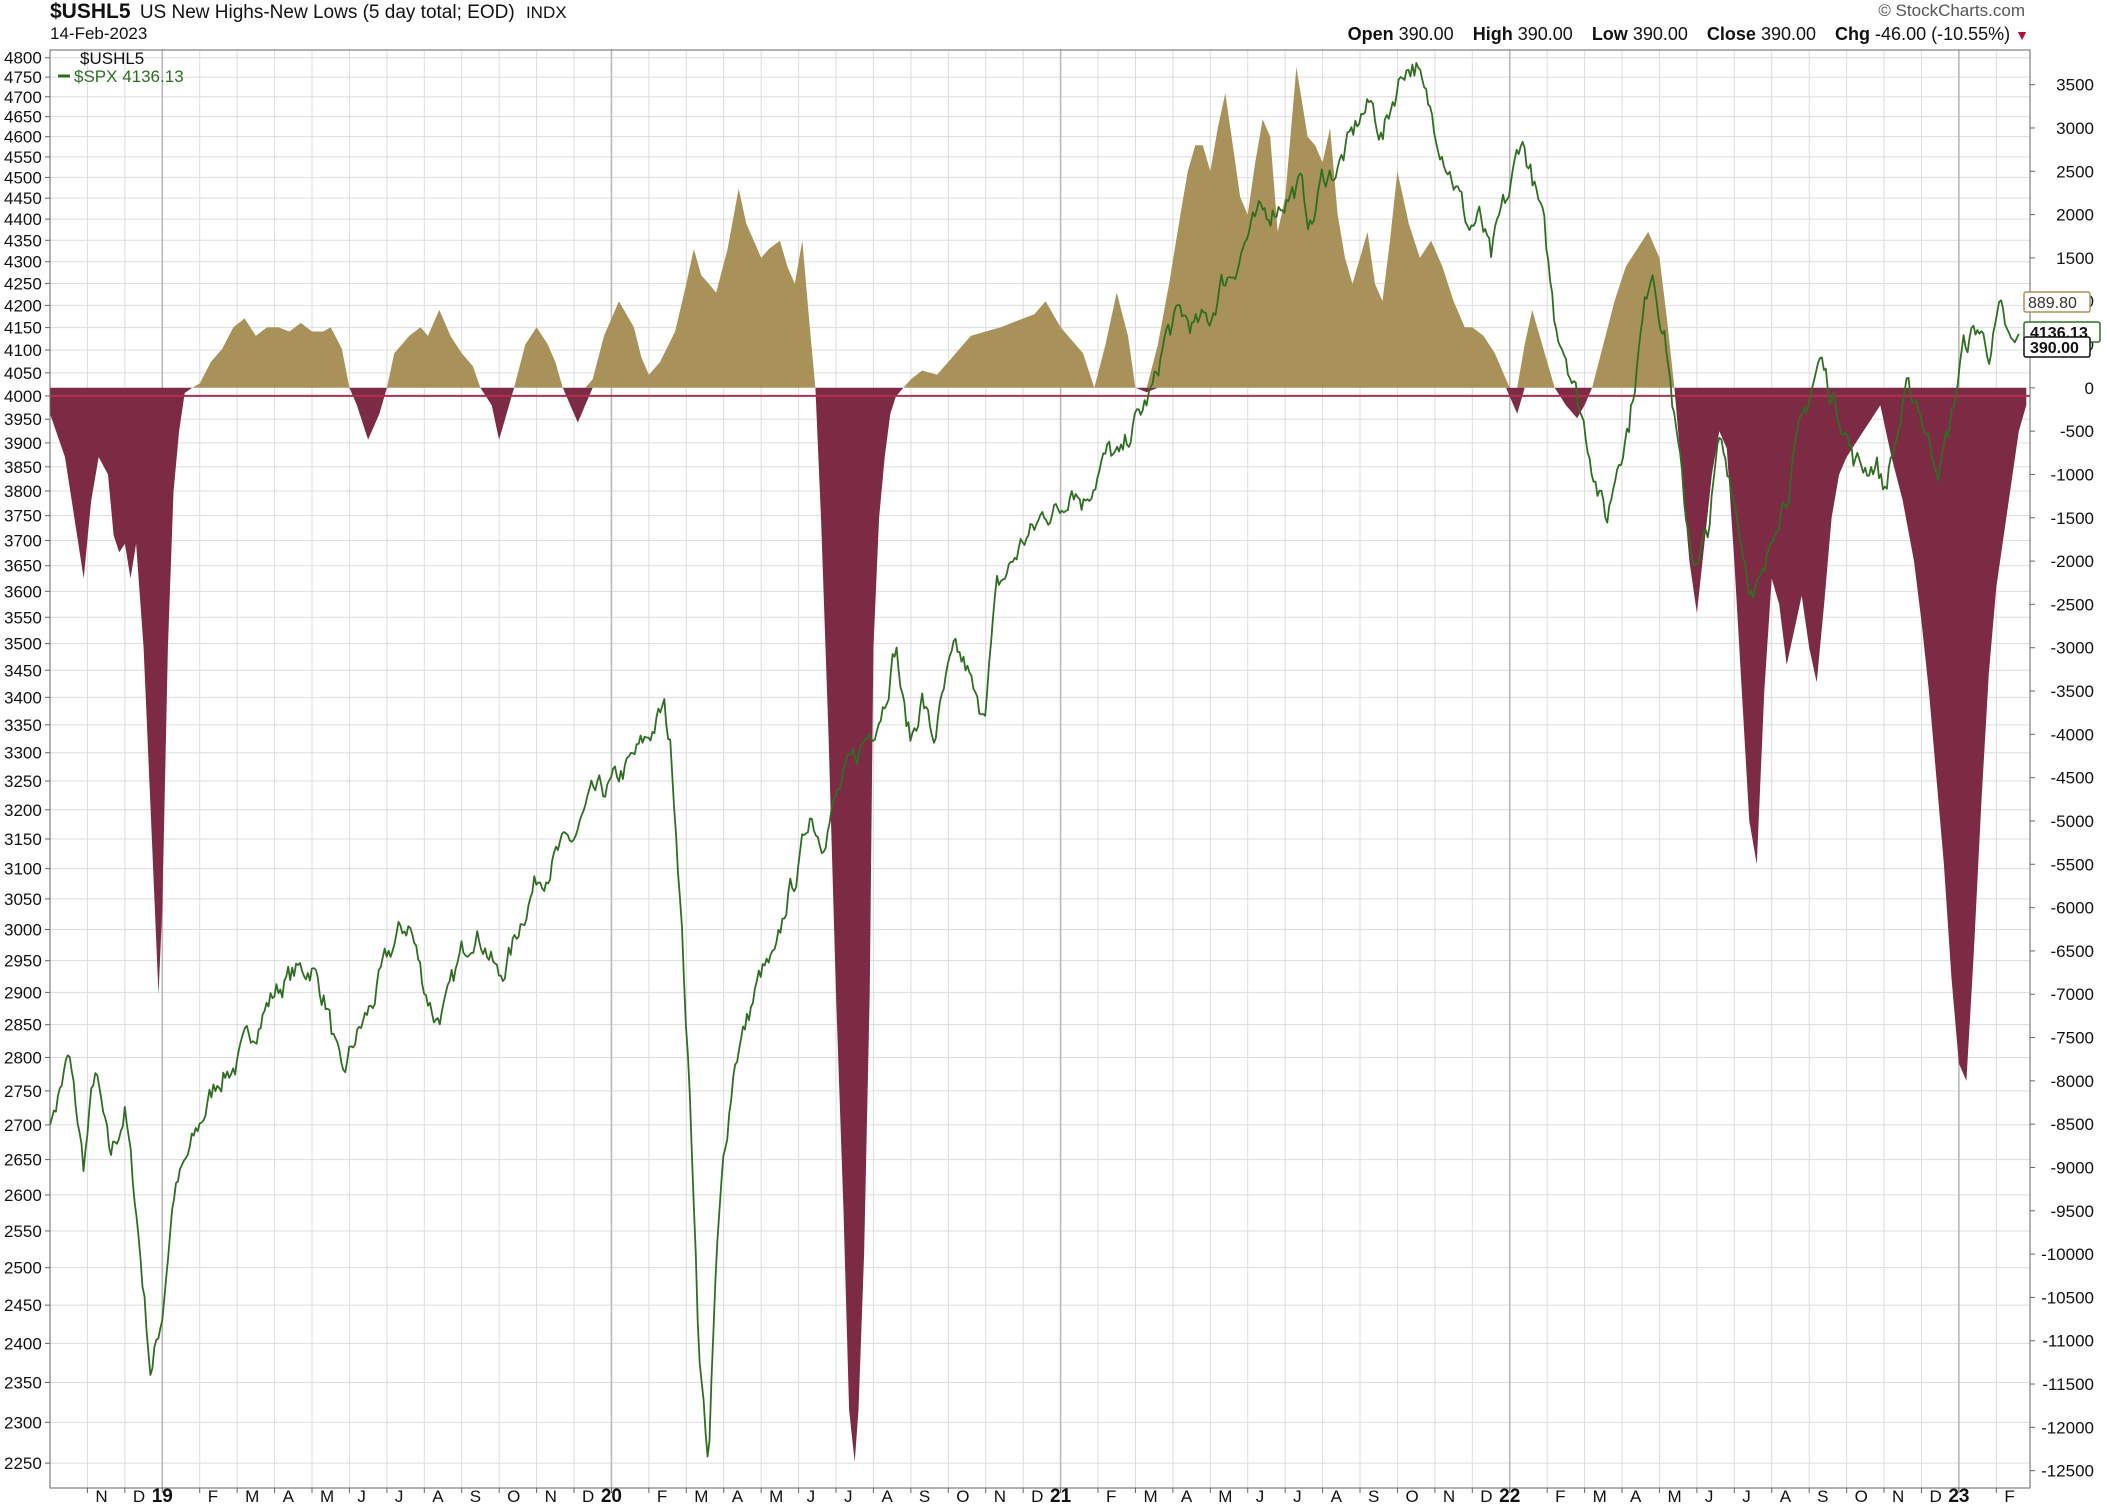 The image size is (2107, 1504). I want to click on right-tick-label: -10500, so click(2067, 1297).